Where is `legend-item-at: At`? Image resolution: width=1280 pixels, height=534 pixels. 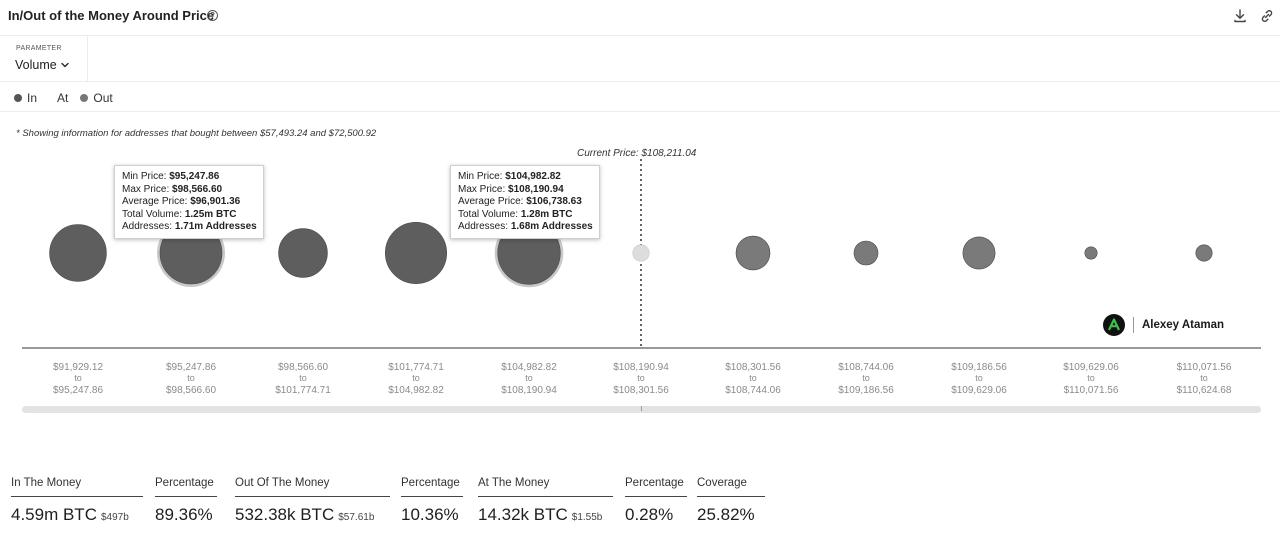 legend-item-at: At is located at coordinates (62, 98).